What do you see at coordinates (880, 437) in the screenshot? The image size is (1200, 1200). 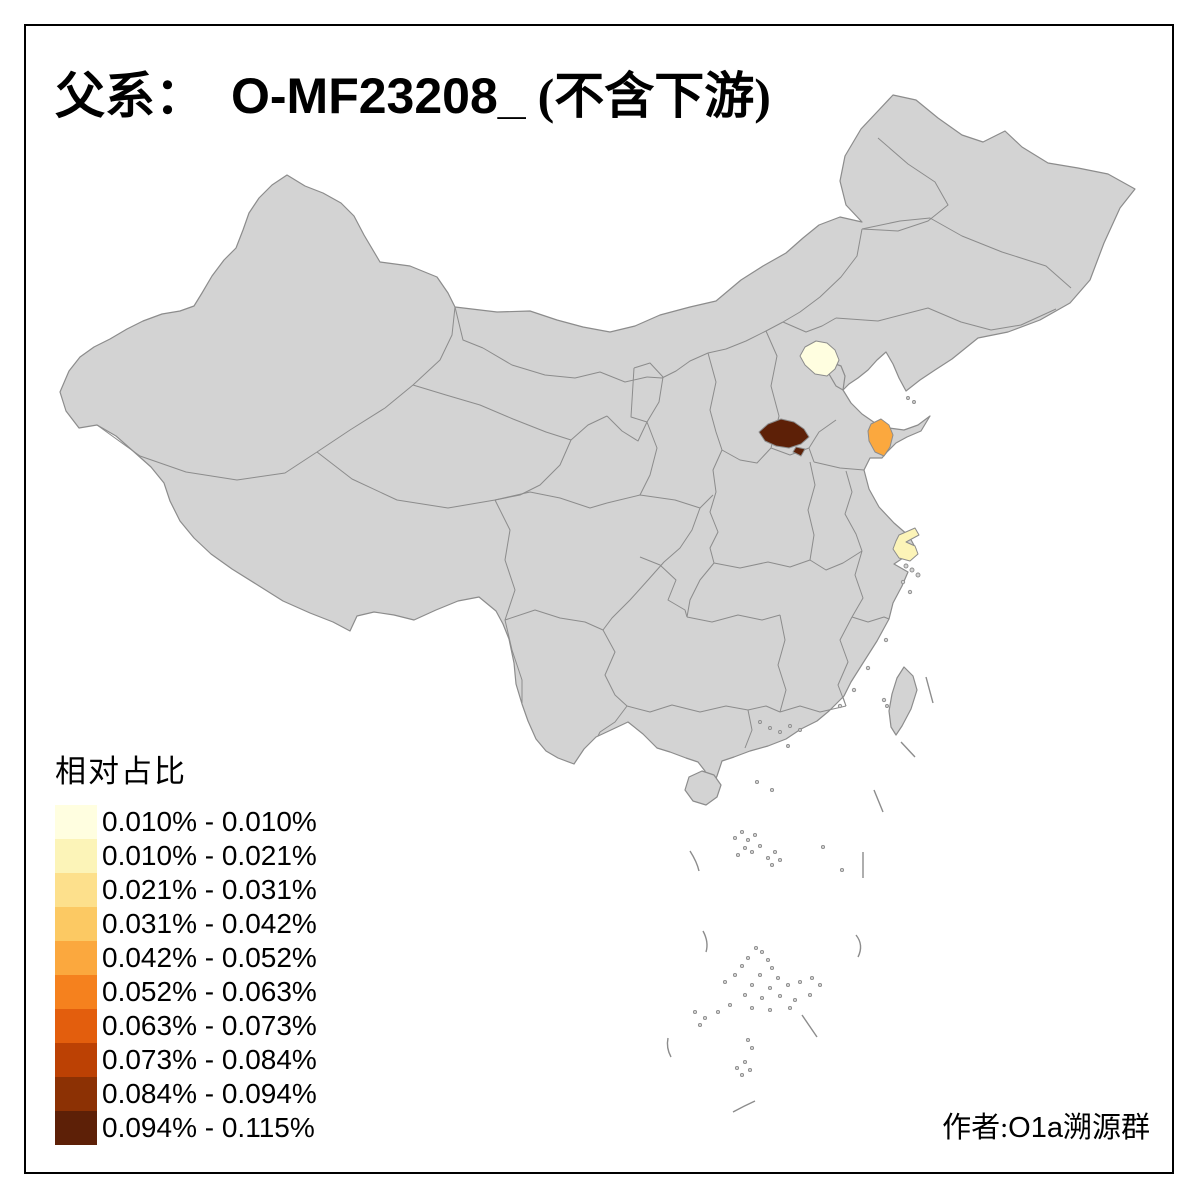 I see `region-qingdao-shandong` at bounding box center [880, 437].